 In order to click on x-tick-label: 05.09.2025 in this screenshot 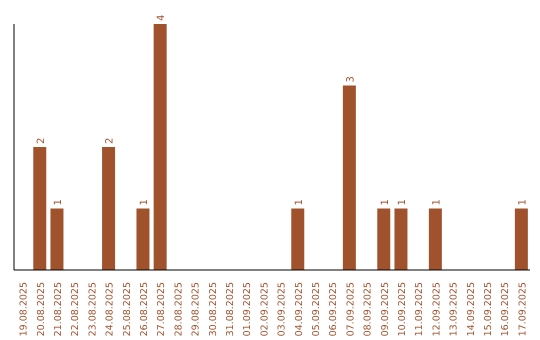, I will do `click(316, 309)`.